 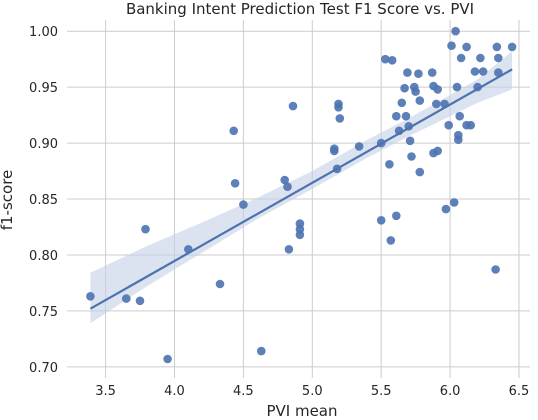 What do you see at coordinates (8, 200) in the screenshot?
I see `y-axis-label: f1-score` at bounding box center [8, 200].